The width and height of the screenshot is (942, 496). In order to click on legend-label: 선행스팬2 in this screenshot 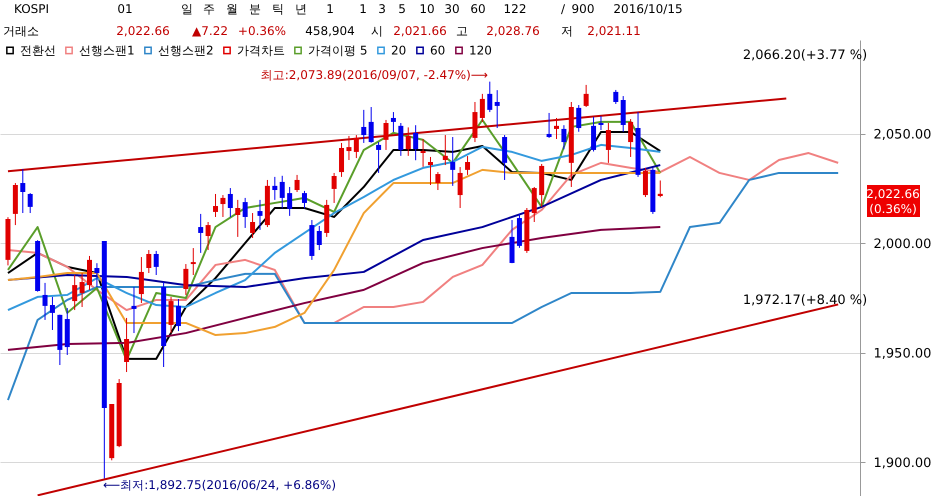, I will do `click(186, 50)`.